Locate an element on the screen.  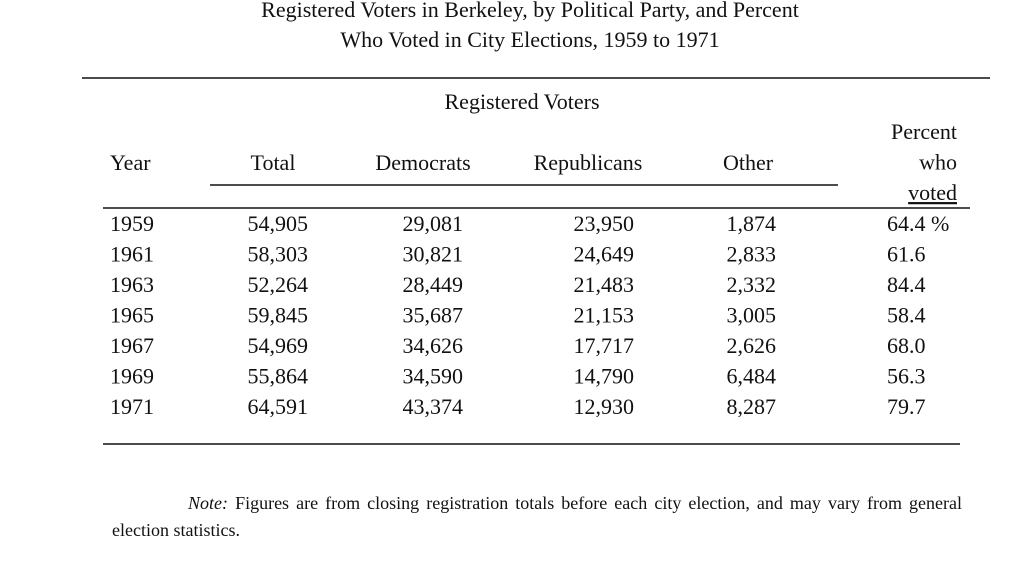
cell: 12,930 is located at coordinates (604, 406).